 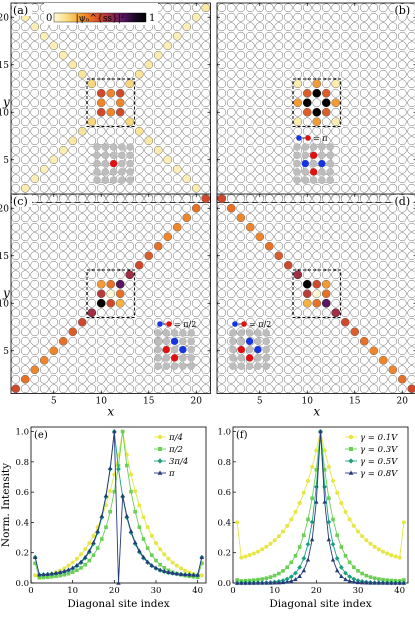 I want to click on legend-marker, so click(x=351, y=437).